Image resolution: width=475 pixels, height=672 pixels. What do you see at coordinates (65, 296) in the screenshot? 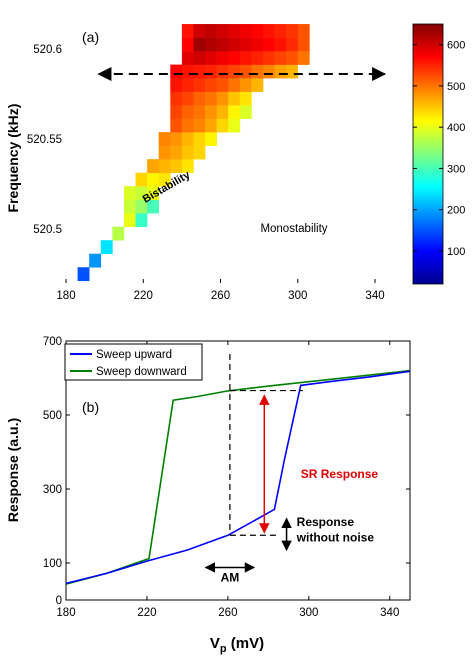
I see `panel-a-xtick-label: 180` at bounding box center [65, 296].